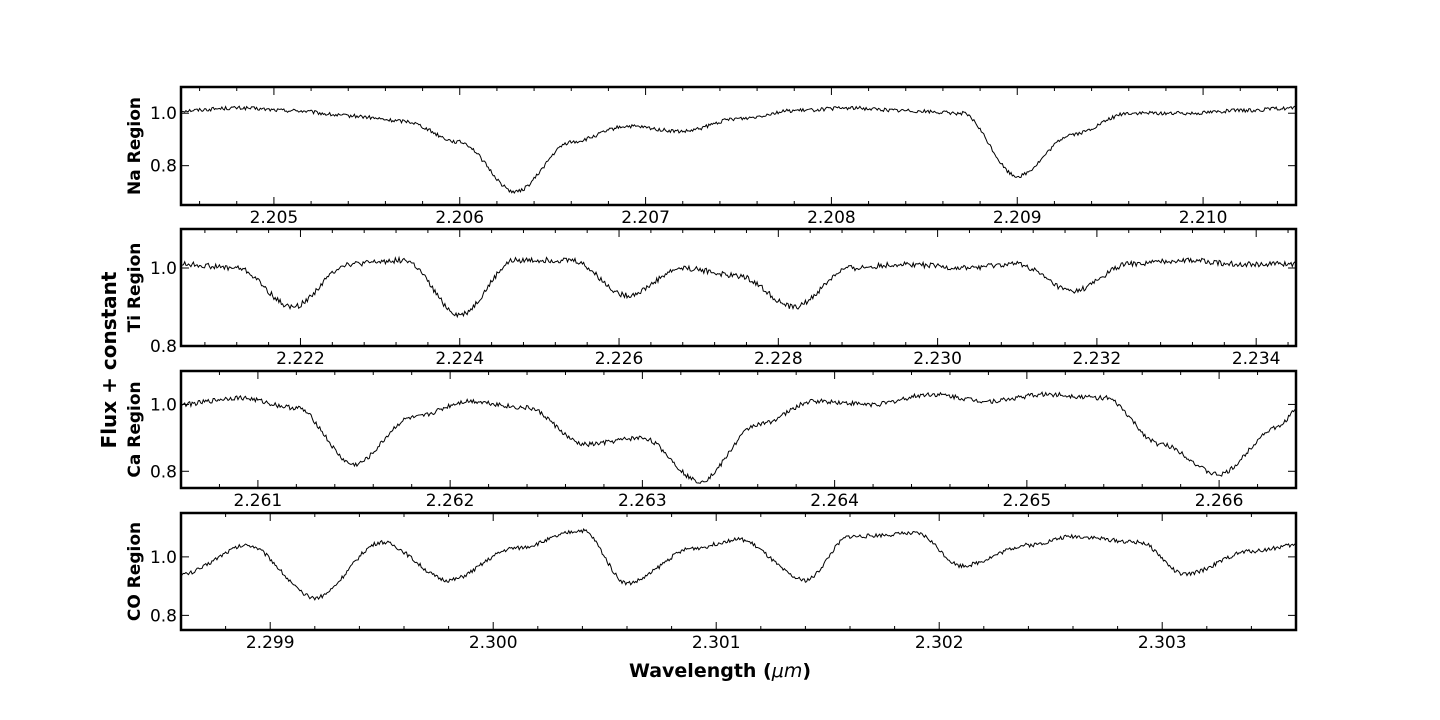 The width and height of the screenshot is (1440, 720). I want to click on x-tick-label: 2.205, so click(274, 218).